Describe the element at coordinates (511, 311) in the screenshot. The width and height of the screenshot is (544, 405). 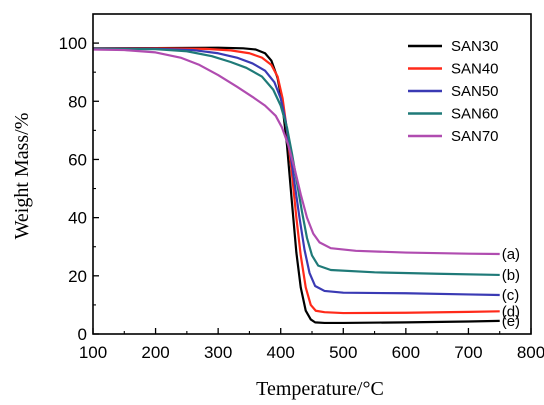
I see `curve-end-label: (d)` at that location.